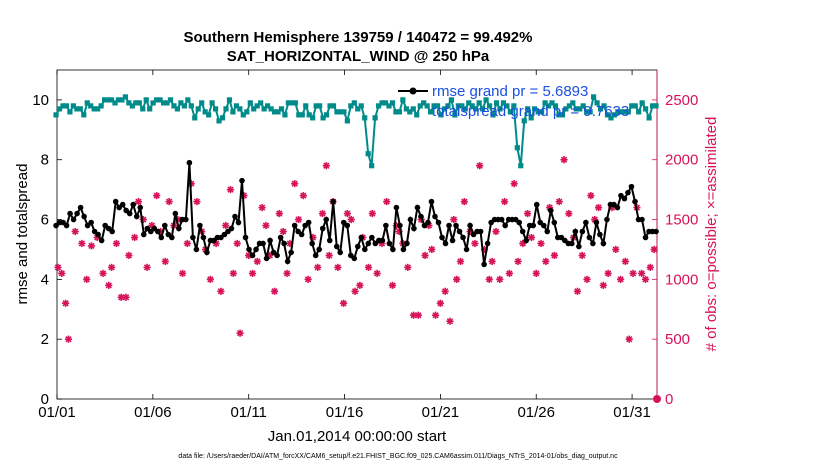 This screenshot has height=470, width=830. What do you see at coordinates (536, 412) in the screenshot?
I see `x-tick-label: 01/26` at bounding box center [536, 412].